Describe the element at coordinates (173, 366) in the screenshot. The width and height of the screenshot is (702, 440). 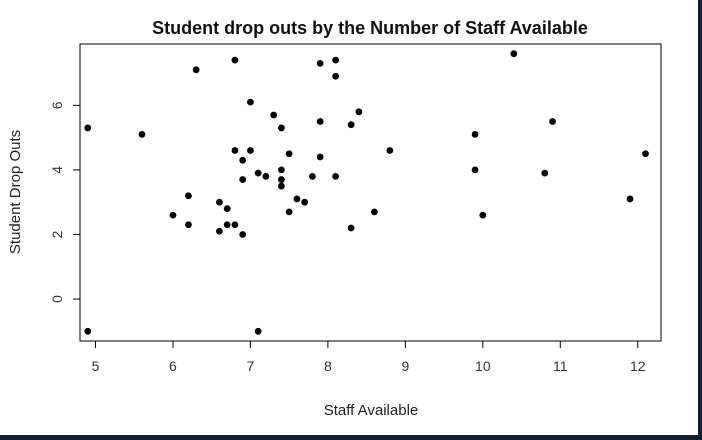
I see `x-tick-label: 6` at that location.